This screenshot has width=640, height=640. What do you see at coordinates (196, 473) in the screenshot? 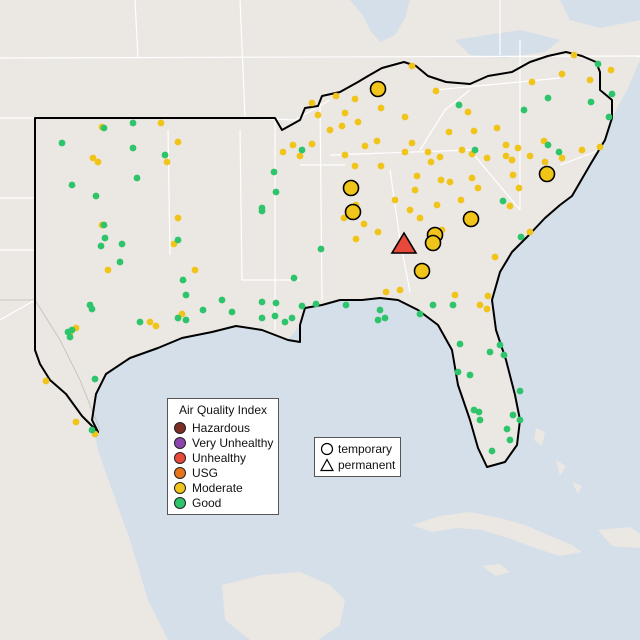
I see `legend-item-usg: USG` at bounding box center [196, 473].